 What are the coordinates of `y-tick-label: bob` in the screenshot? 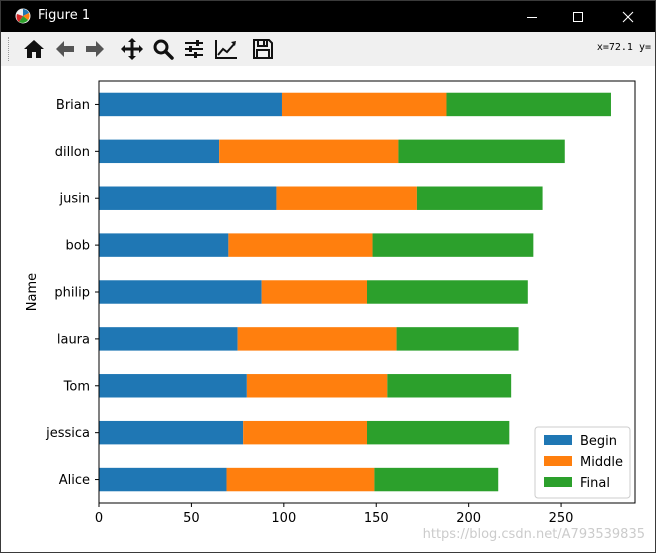 It's located at (78, 246).